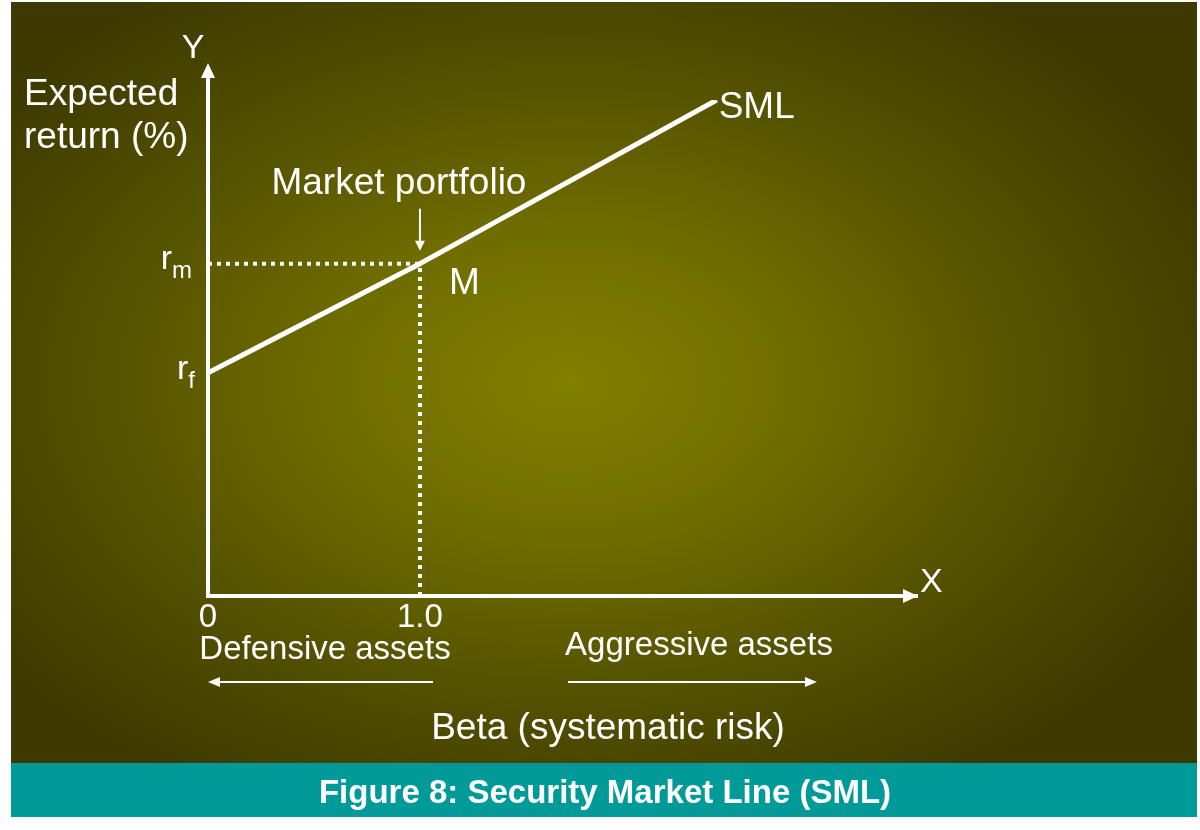  I want to click on text: X, so click(931, 580).